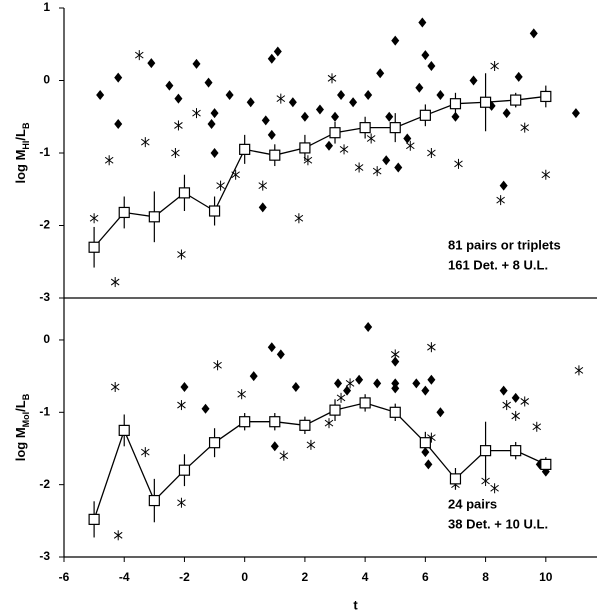  Describe the element at coordinates (26, 420) in the screenshot. I see `y-axis-label-part: Mol` at that location.